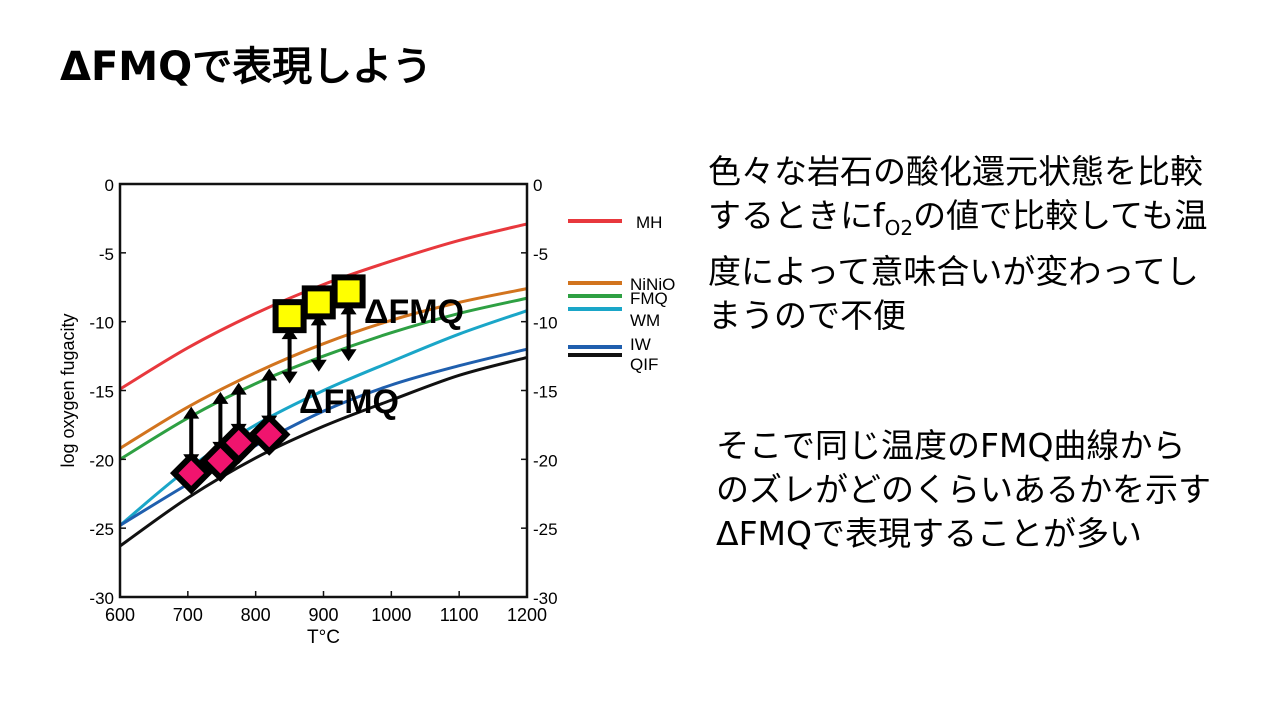 The width and height of the screenshot is (1280, 720). Describe the element at coordinates (796, 215) in the screenshot. I see `text-fragment: するときにf` at that location.